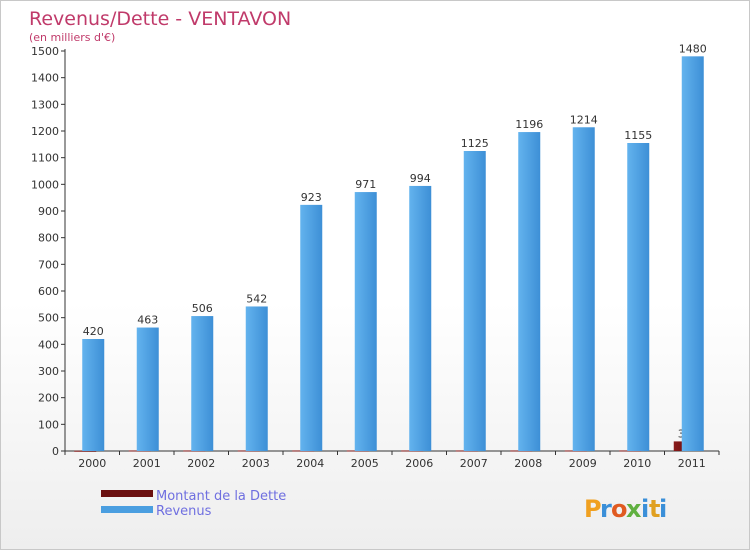 This screenshot has height=551, width=750. What do you see at coordinates (256, 463) in the screenshot?
I see `x-tick-label: 2003` at bounding box center [256, 463].